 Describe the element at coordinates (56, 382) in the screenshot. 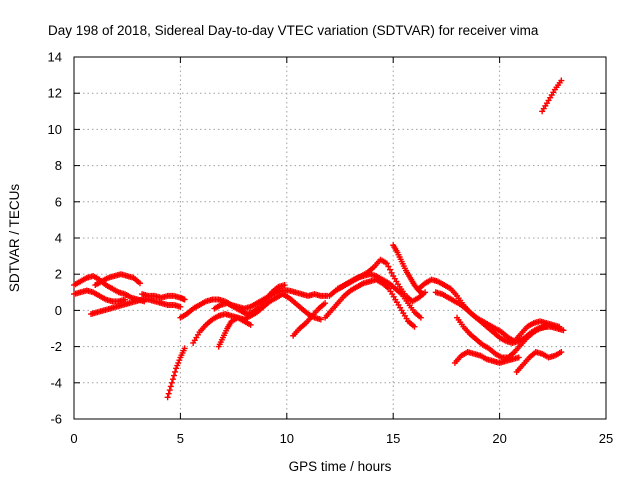

I see `y-tick-label: -4` at that location.